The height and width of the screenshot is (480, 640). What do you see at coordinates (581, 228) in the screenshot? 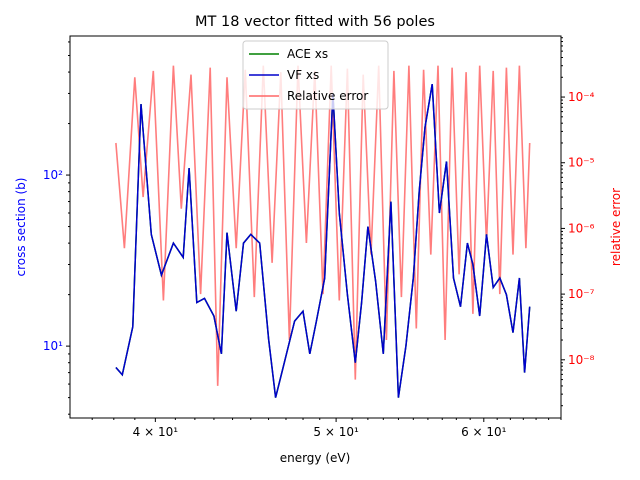
I see `y2-tick-label: 10⁻⁶` at bounding box center [581, 228].